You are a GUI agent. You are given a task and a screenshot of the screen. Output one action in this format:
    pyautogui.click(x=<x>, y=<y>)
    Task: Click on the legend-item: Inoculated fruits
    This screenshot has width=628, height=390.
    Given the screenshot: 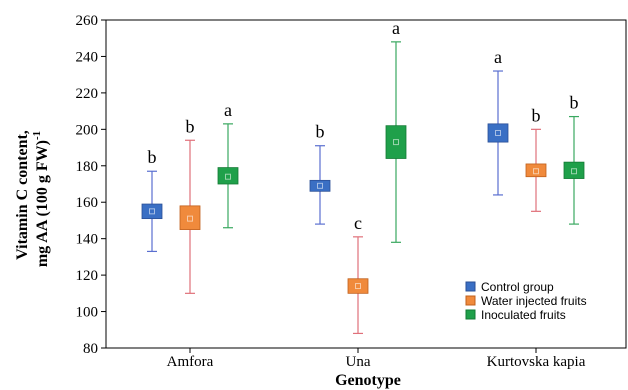 What is the action you would take?
    pyautogui.click(x=515, y=315)
    